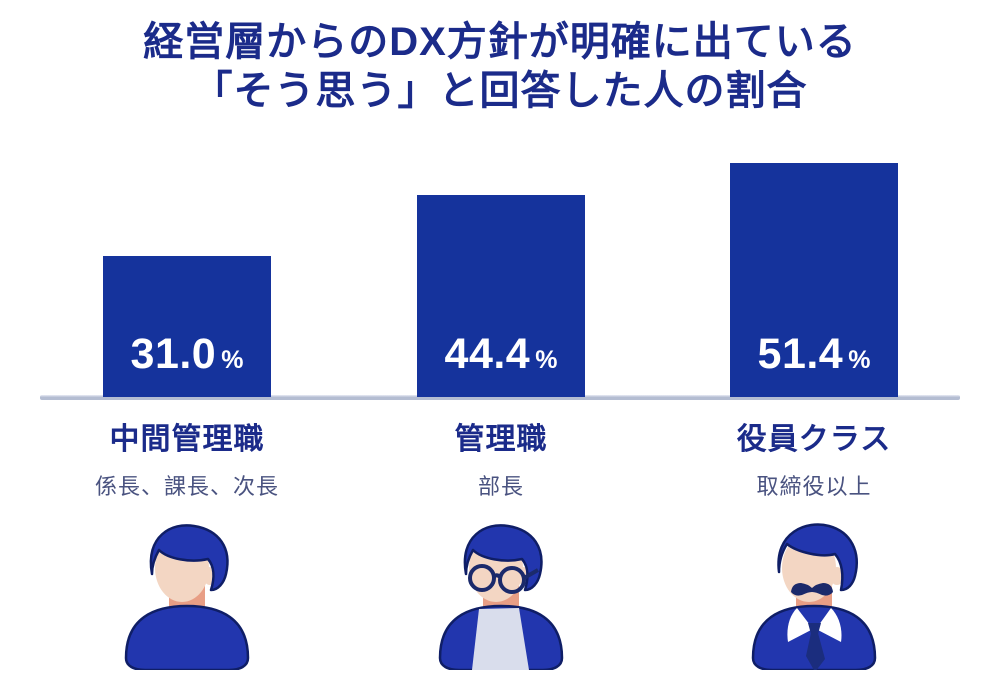  What do you see at coordinates (187, 637) in the screenshot?
I see `torso-shape` at bounding box center [187, 637].